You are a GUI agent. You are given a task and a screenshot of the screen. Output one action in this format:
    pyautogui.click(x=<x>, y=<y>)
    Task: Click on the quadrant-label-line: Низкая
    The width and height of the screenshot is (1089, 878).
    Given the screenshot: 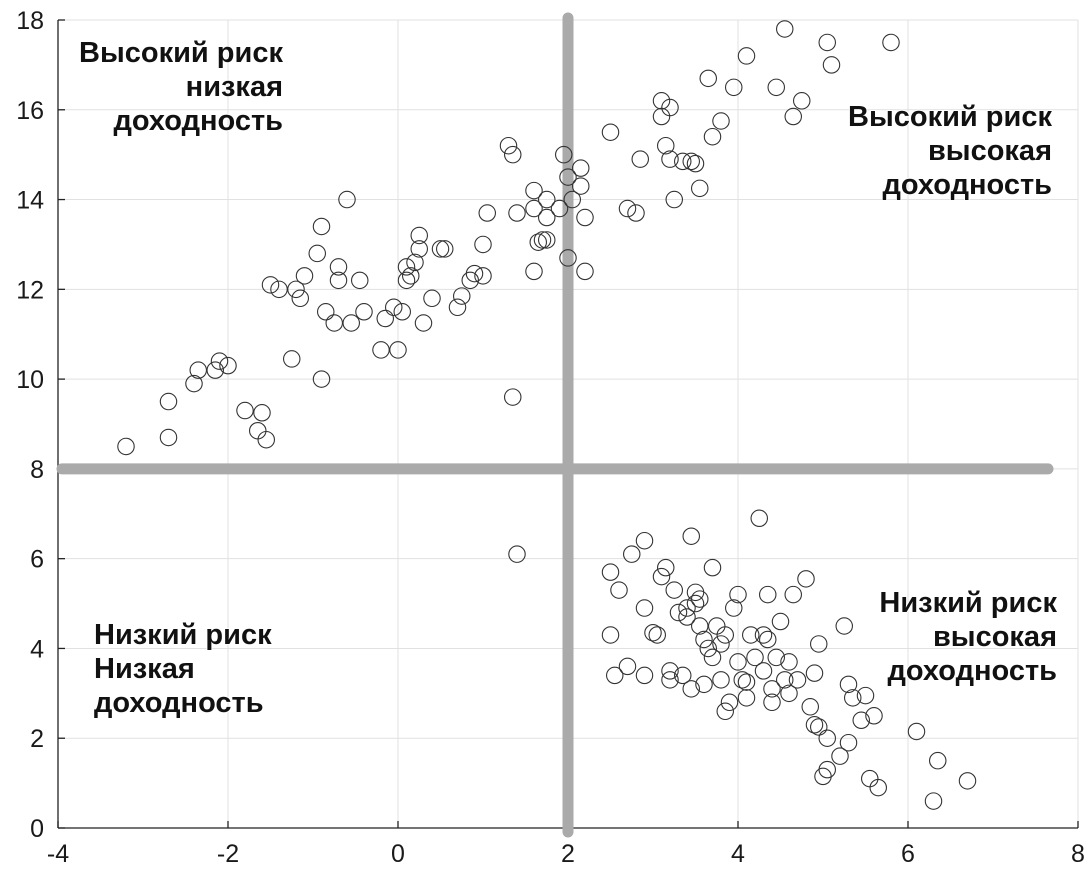 What is the action you would take?
    pyautogui.click(x=144, y=669)
    